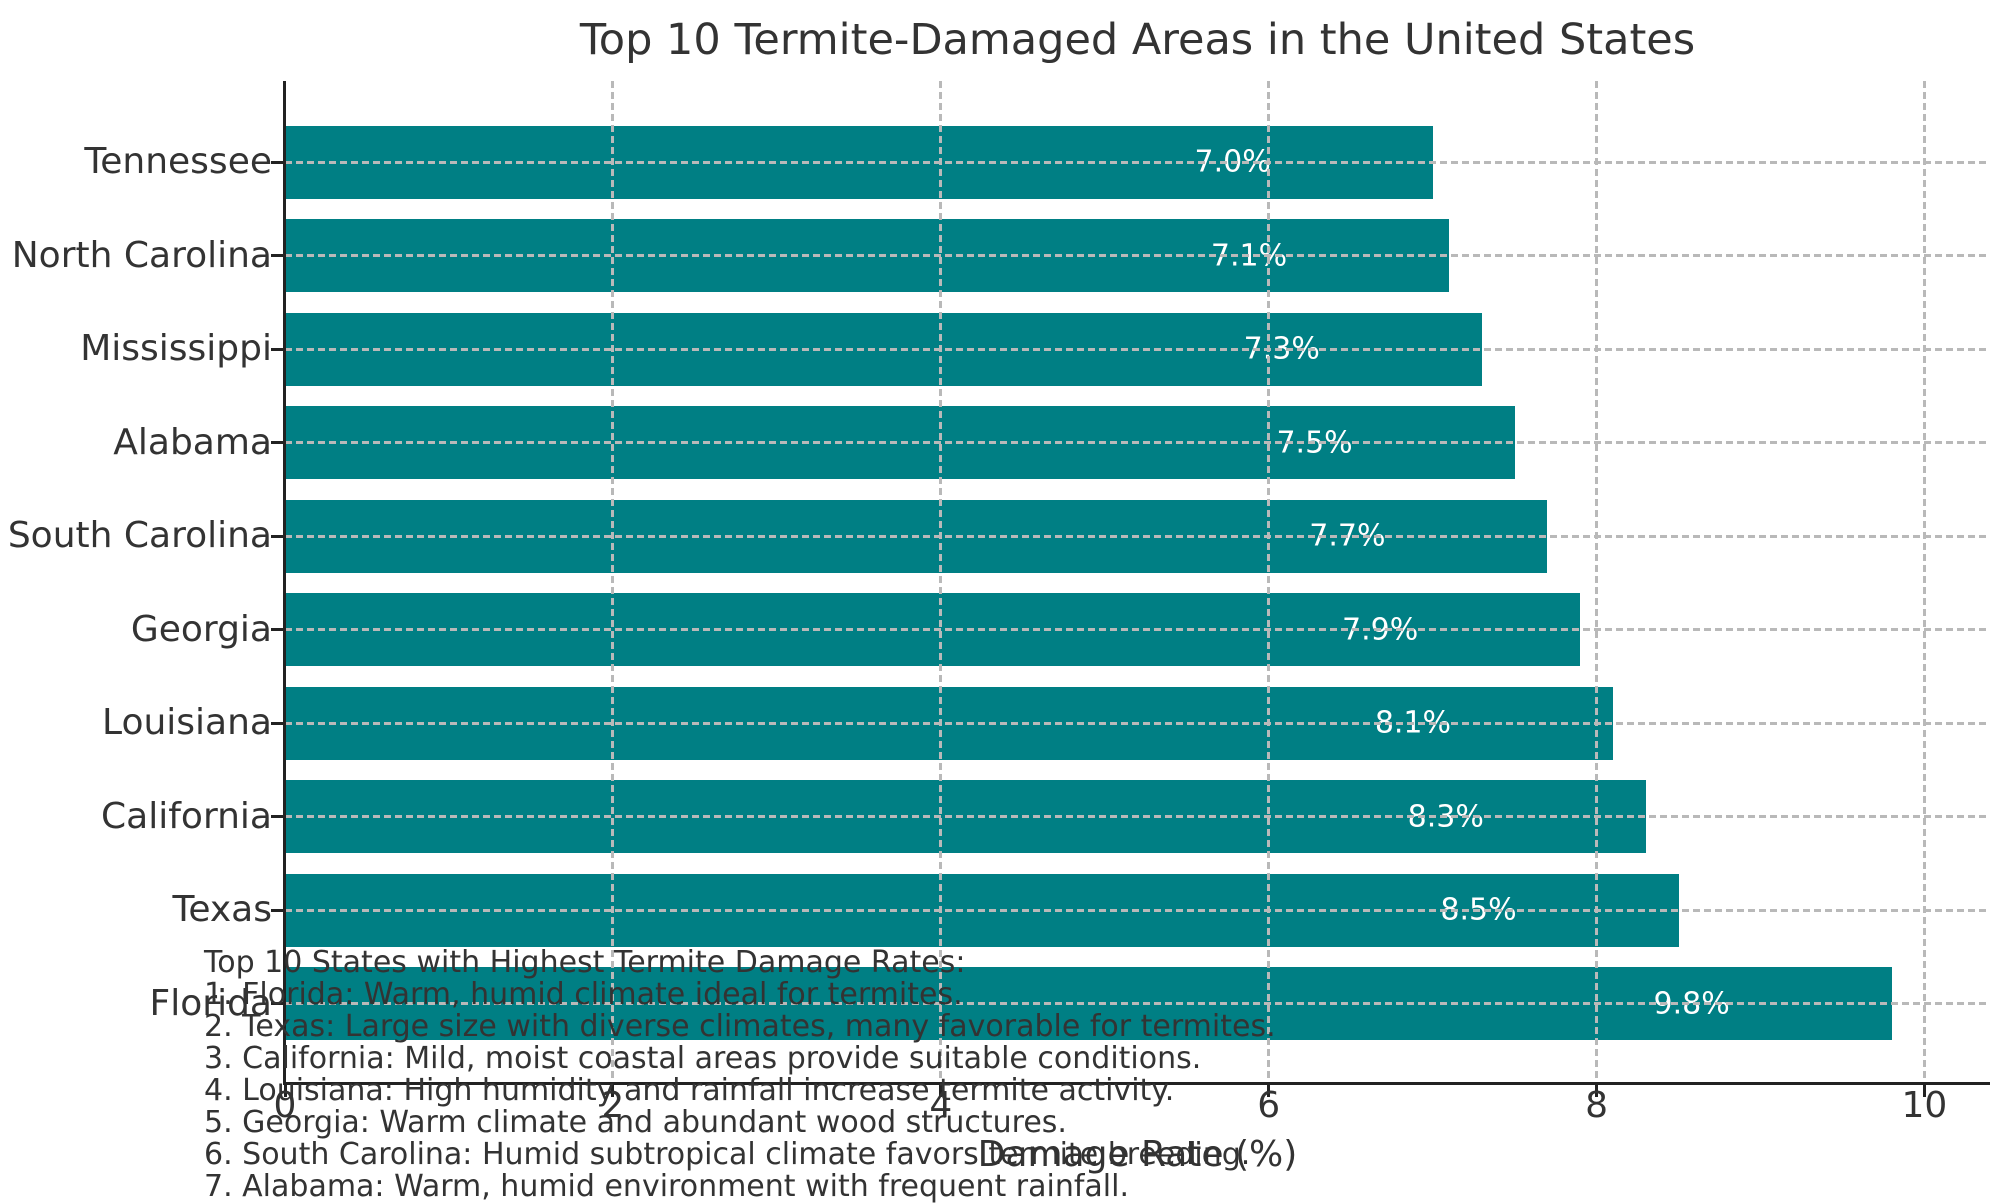 This screenshot has width=2000, height=1204. I want to click on y-tick-label-california: California, so click(186, 816).